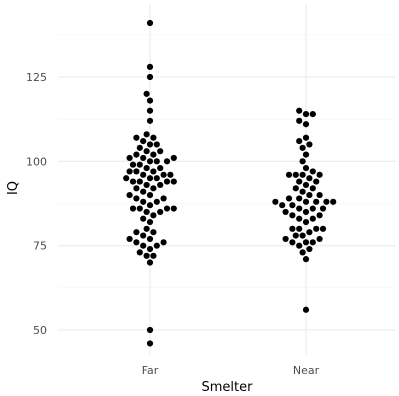 Image resolution: width=399 pixels, height=396 pixels. I want to click on x-tick-label: Far, so click(150, 370).